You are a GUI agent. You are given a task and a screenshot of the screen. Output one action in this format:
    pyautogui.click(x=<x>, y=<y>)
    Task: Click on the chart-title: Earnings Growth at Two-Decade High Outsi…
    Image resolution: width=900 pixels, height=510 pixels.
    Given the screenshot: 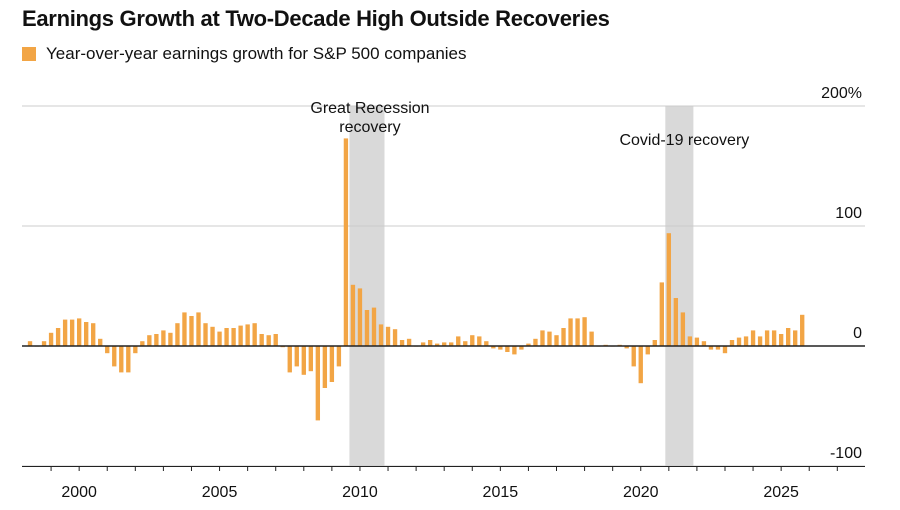 What is the action you would take?
    pyautogui.click(x=316, y=18)
    